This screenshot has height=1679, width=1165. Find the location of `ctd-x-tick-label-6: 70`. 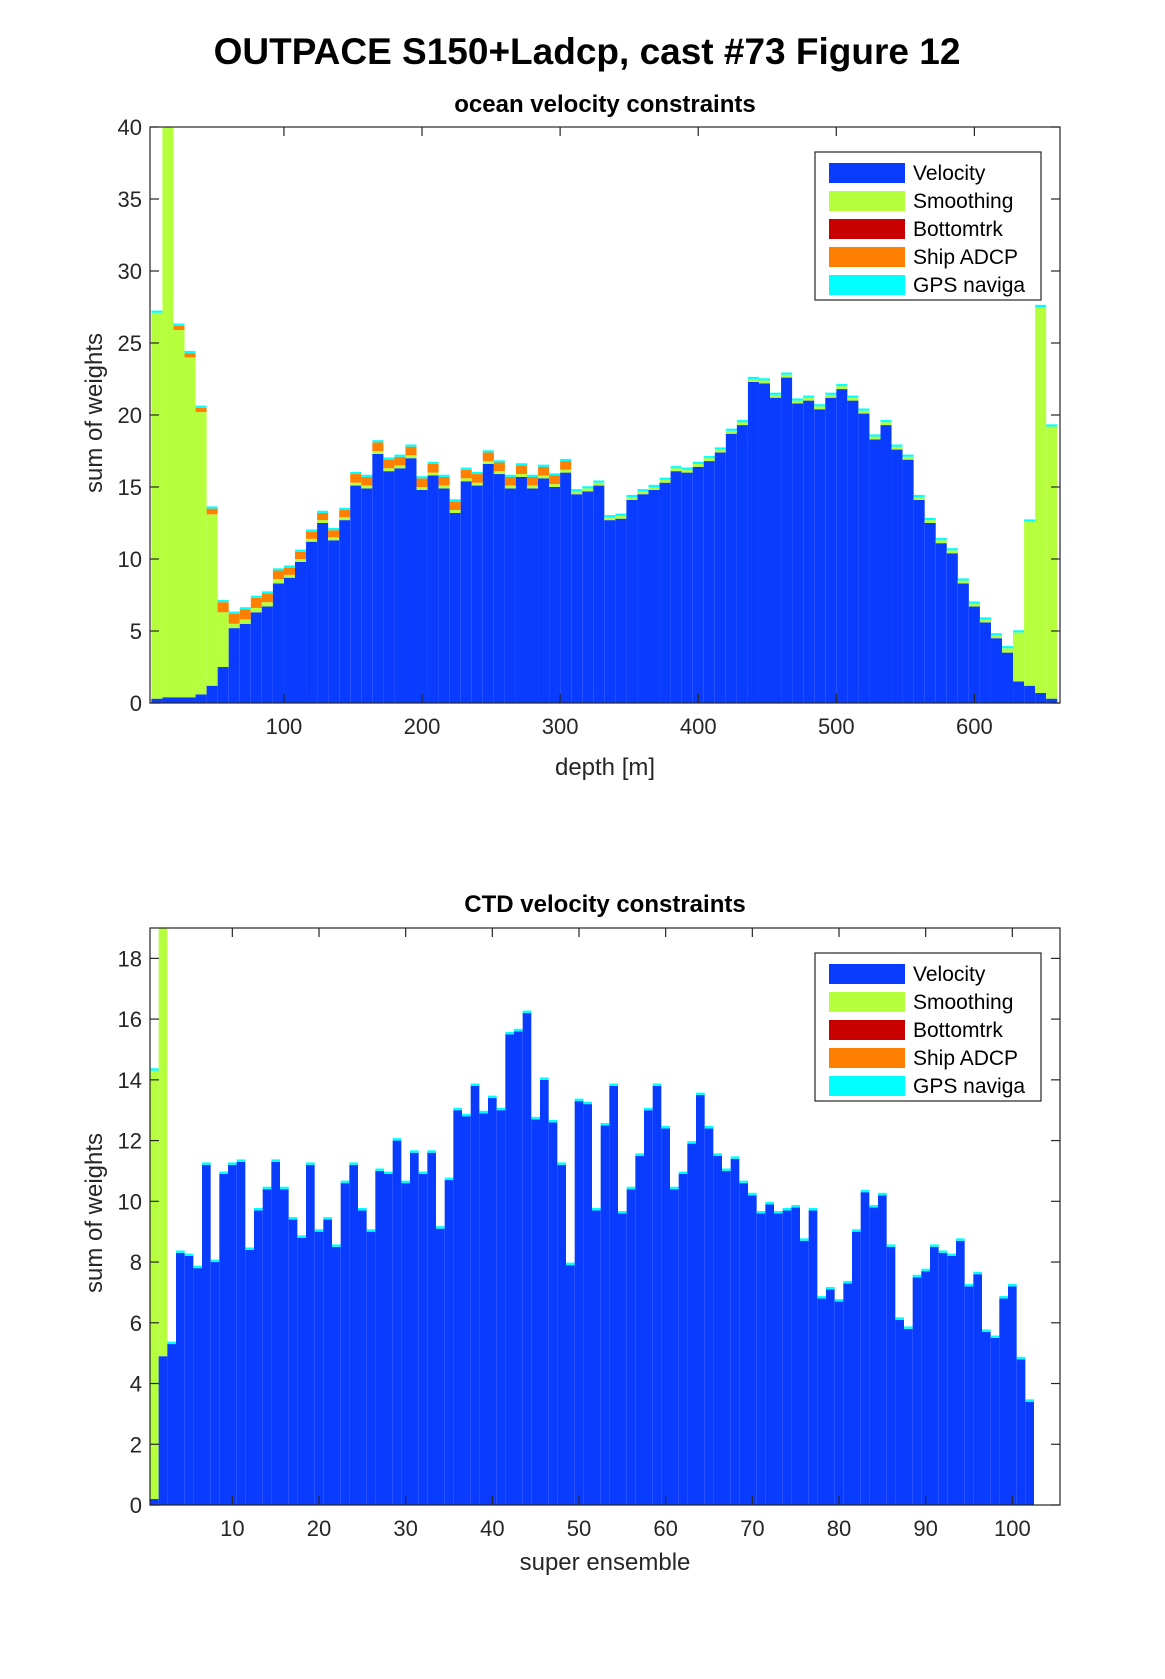

ctd-x-tick-label-6: 70 is located at coordinates (752, 1528).